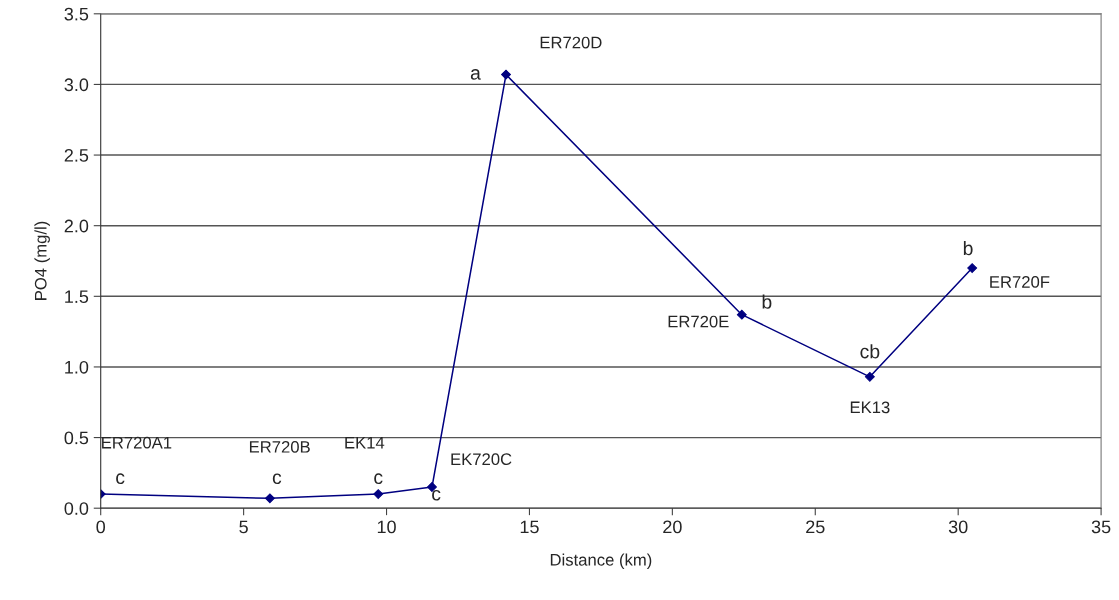  I want to click on x-tick-label: 30, so click(958, 527).